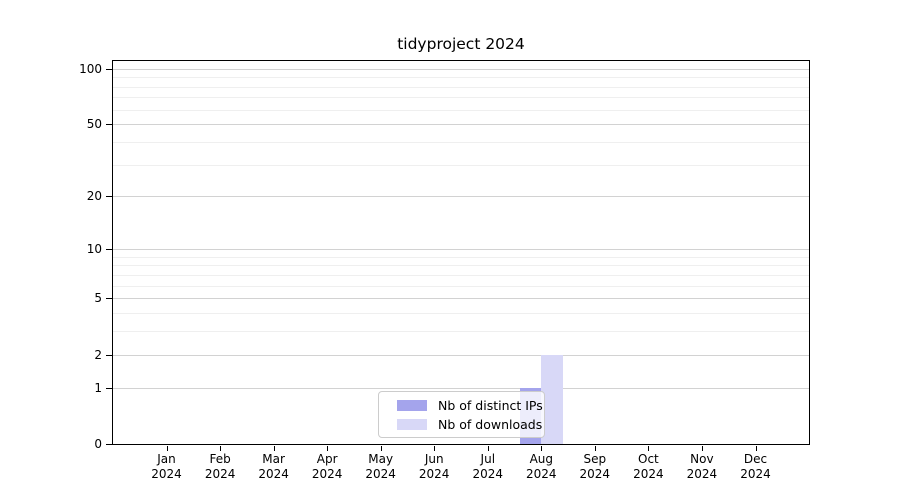 This screenshot has width=900, height=500. What do you see at coordinates (702, 459) in the screenshot?
I see `x-tick-month: Nov` at bounding box center [702, 459].